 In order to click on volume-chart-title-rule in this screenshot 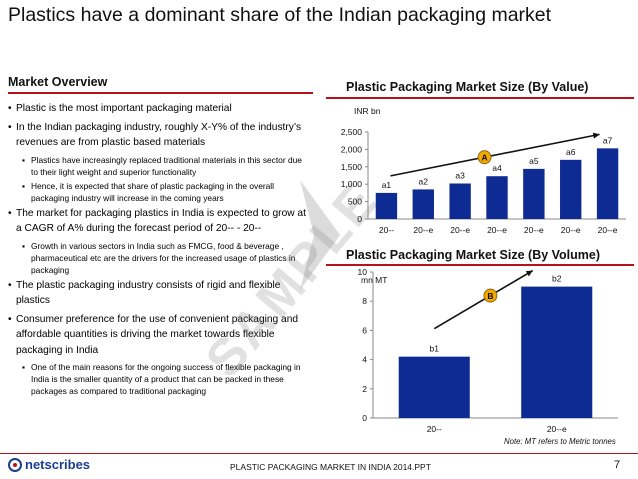, I will do `click(480, 265)`.